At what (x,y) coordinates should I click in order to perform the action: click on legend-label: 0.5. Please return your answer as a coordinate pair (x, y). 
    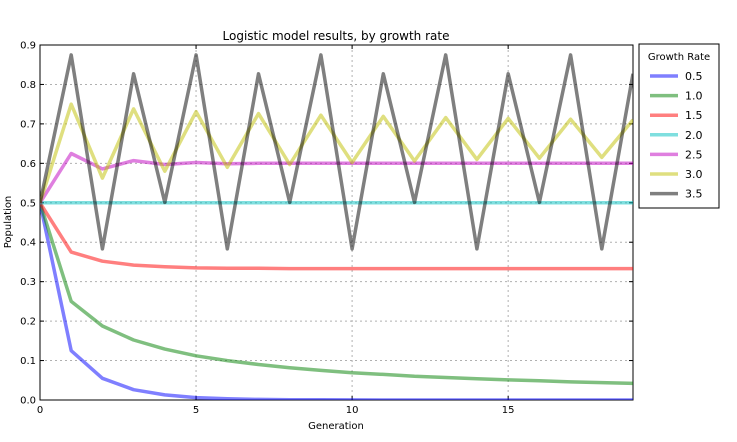
    Looking at the image, I should click on (694, 76).